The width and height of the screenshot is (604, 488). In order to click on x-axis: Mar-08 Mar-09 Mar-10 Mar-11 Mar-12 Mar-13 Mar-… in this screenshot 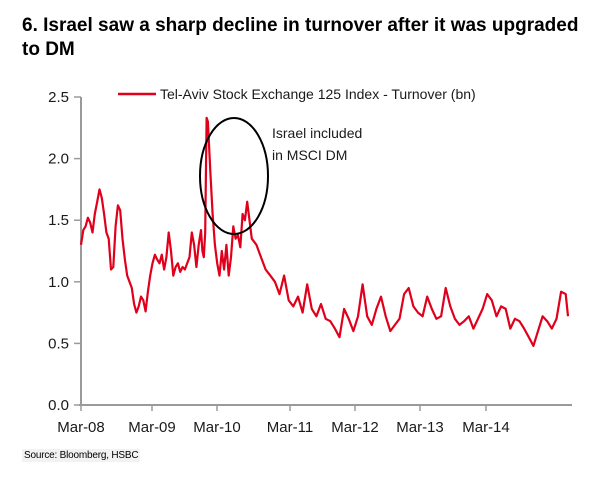, I will do `click(314, 420)`.